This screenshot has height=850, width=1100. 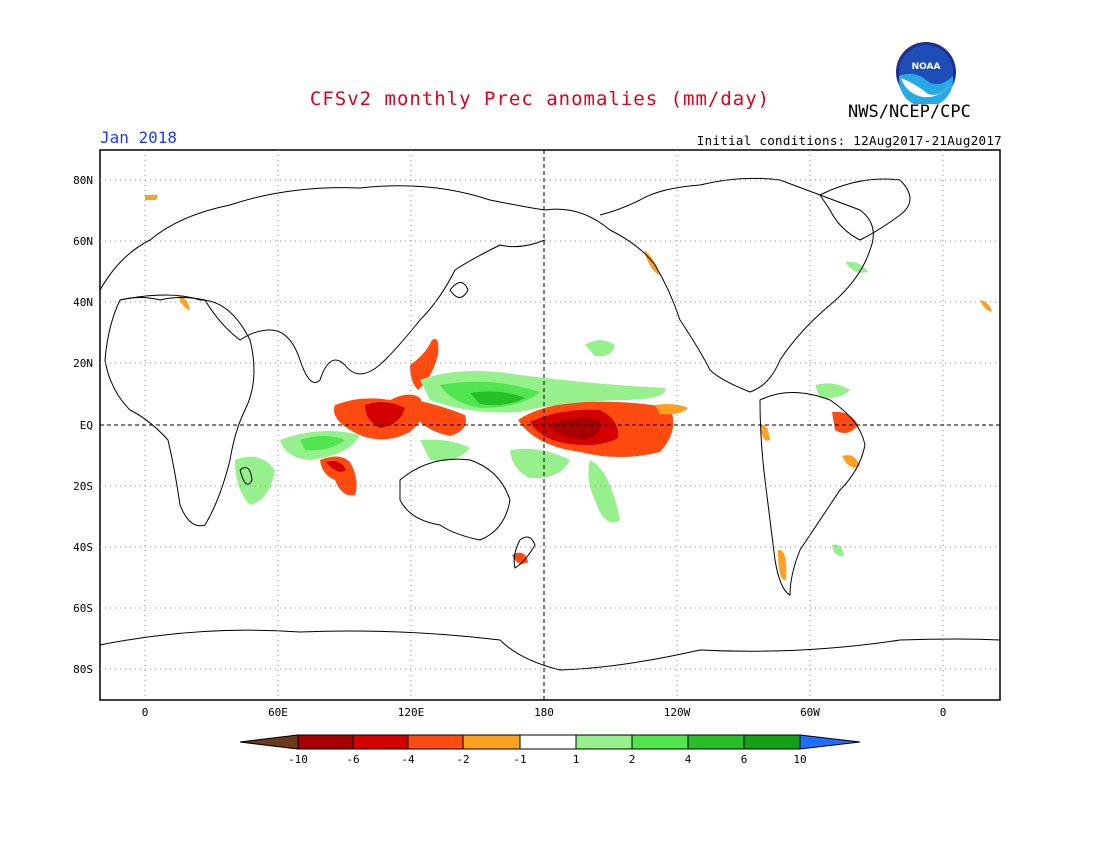 What do you see at coordinates (688, 759) in the screenshot?
I see `legend-tick-label: 4` at bounding box center [688, 759].